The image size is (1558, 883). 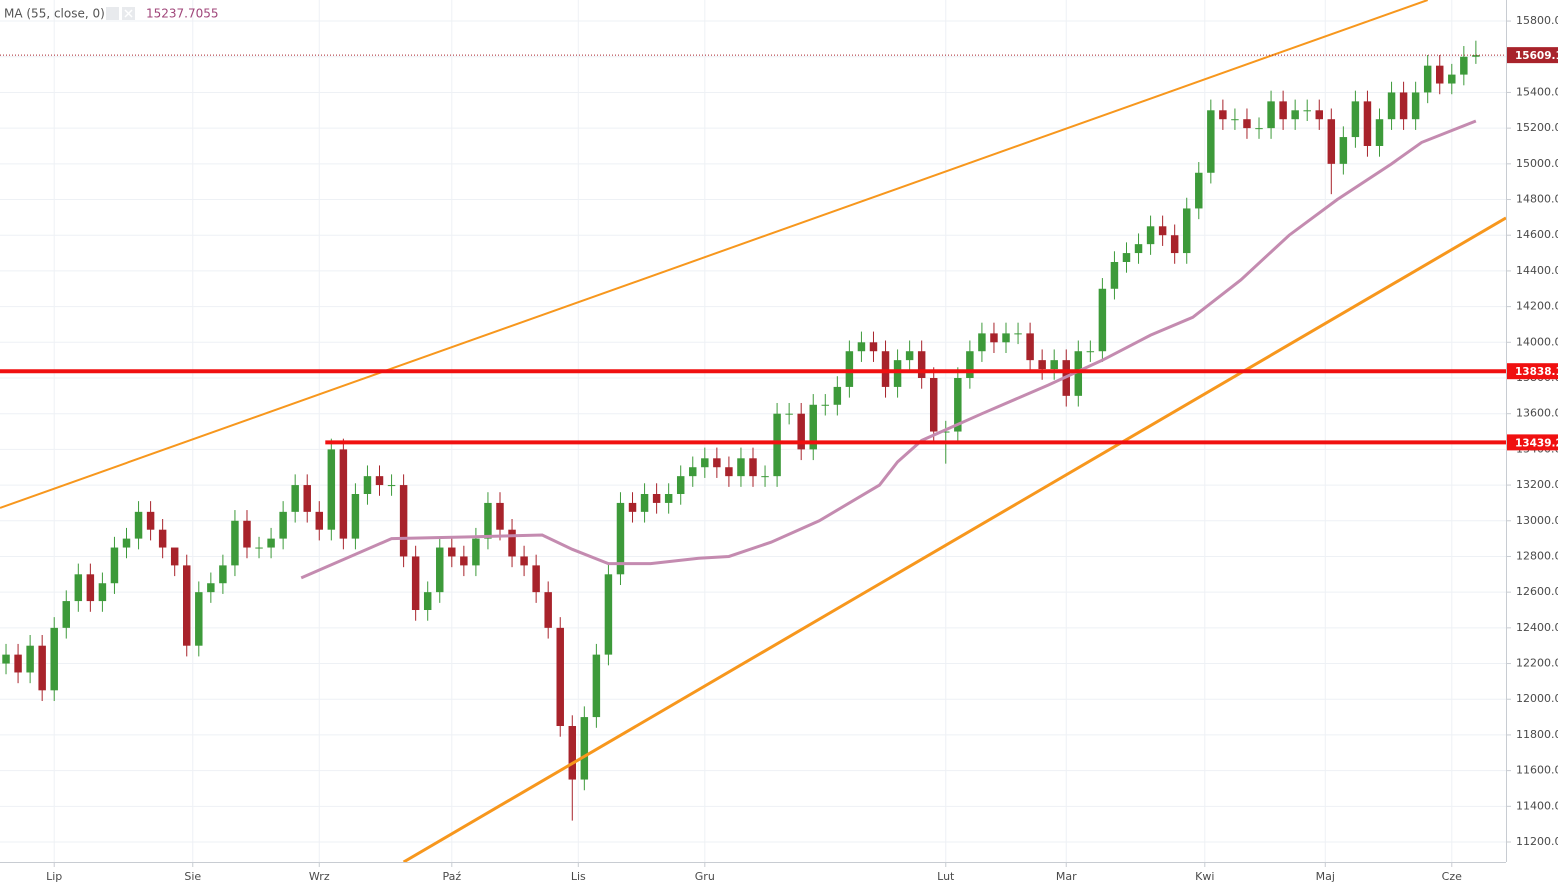 What do you see at coordinates (1452, 876) in the screenshot?
I see `x-tick-label: Cze` at bounding box center [1452, 876].